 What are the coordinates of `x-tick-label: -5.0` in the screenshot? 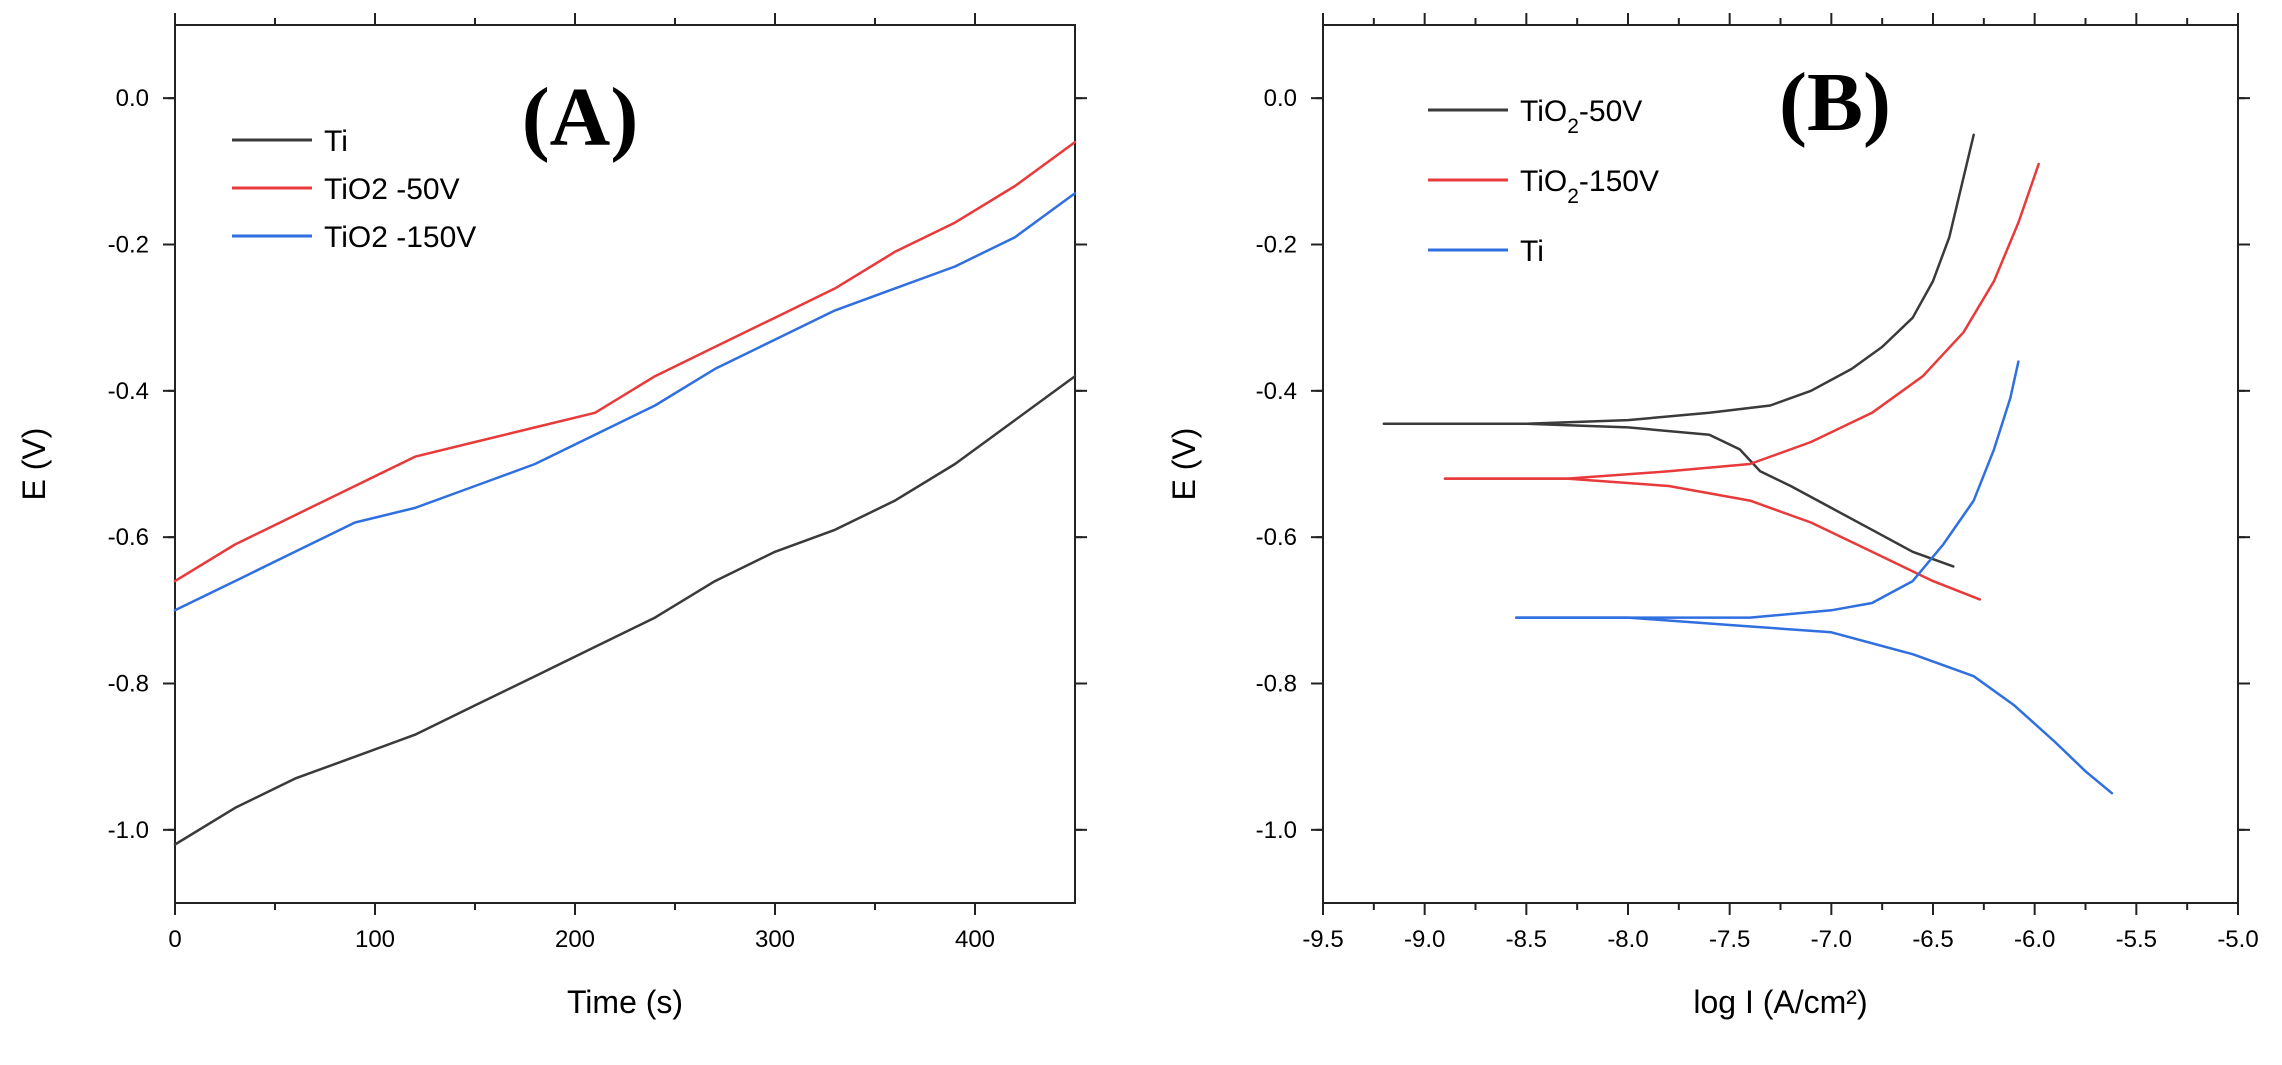 It's located at (2237, 939).